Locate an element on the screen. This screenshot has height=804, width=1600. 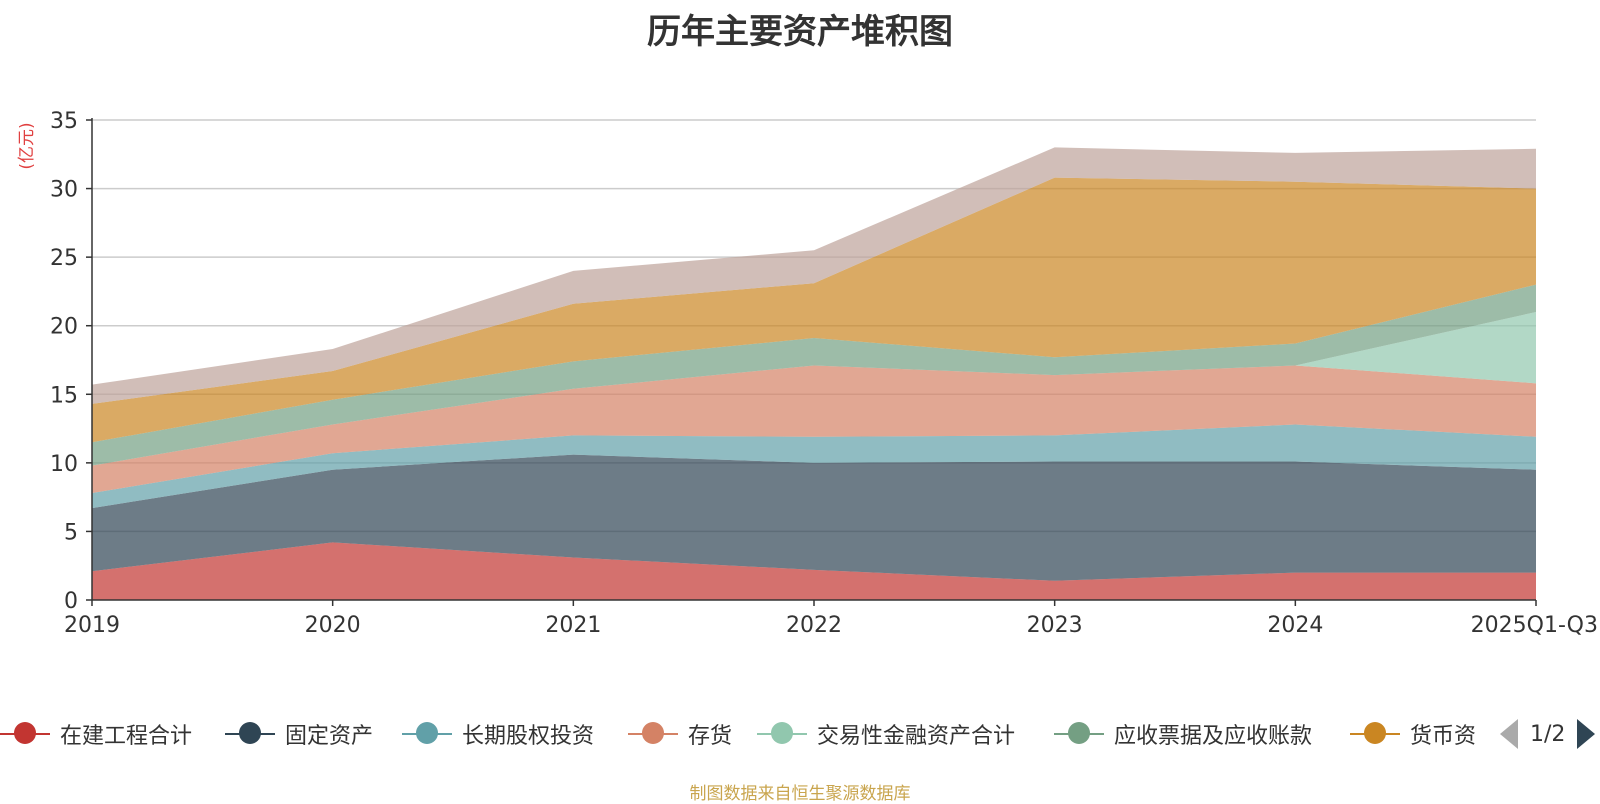
y-tick-label: 30 is located at coordinates (64, 190).